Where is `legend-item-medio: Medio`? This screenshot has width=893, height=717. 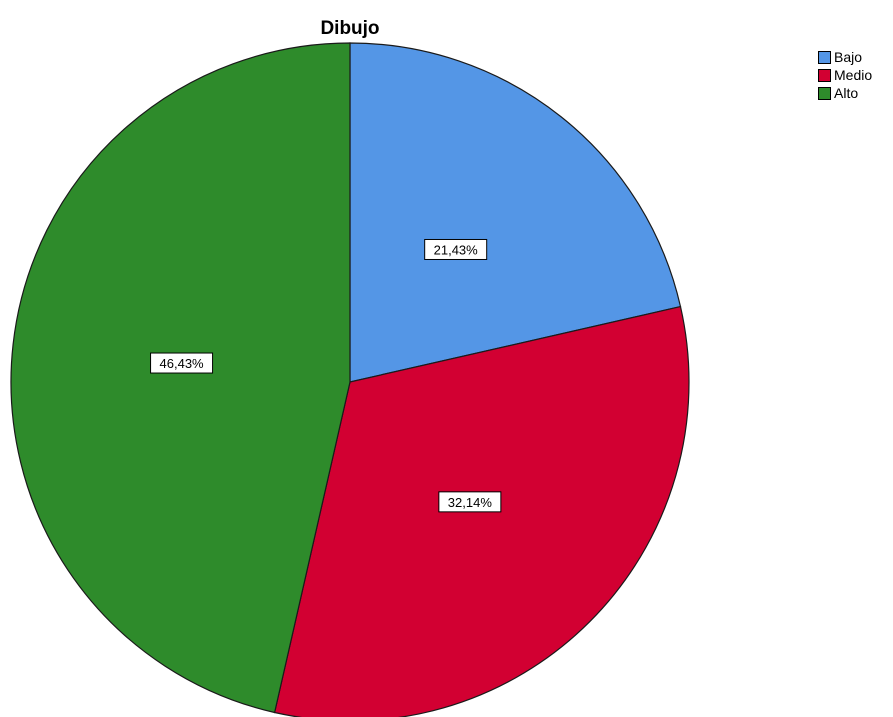
legend-item-medio: Medio is located at coordinates (845, 75).